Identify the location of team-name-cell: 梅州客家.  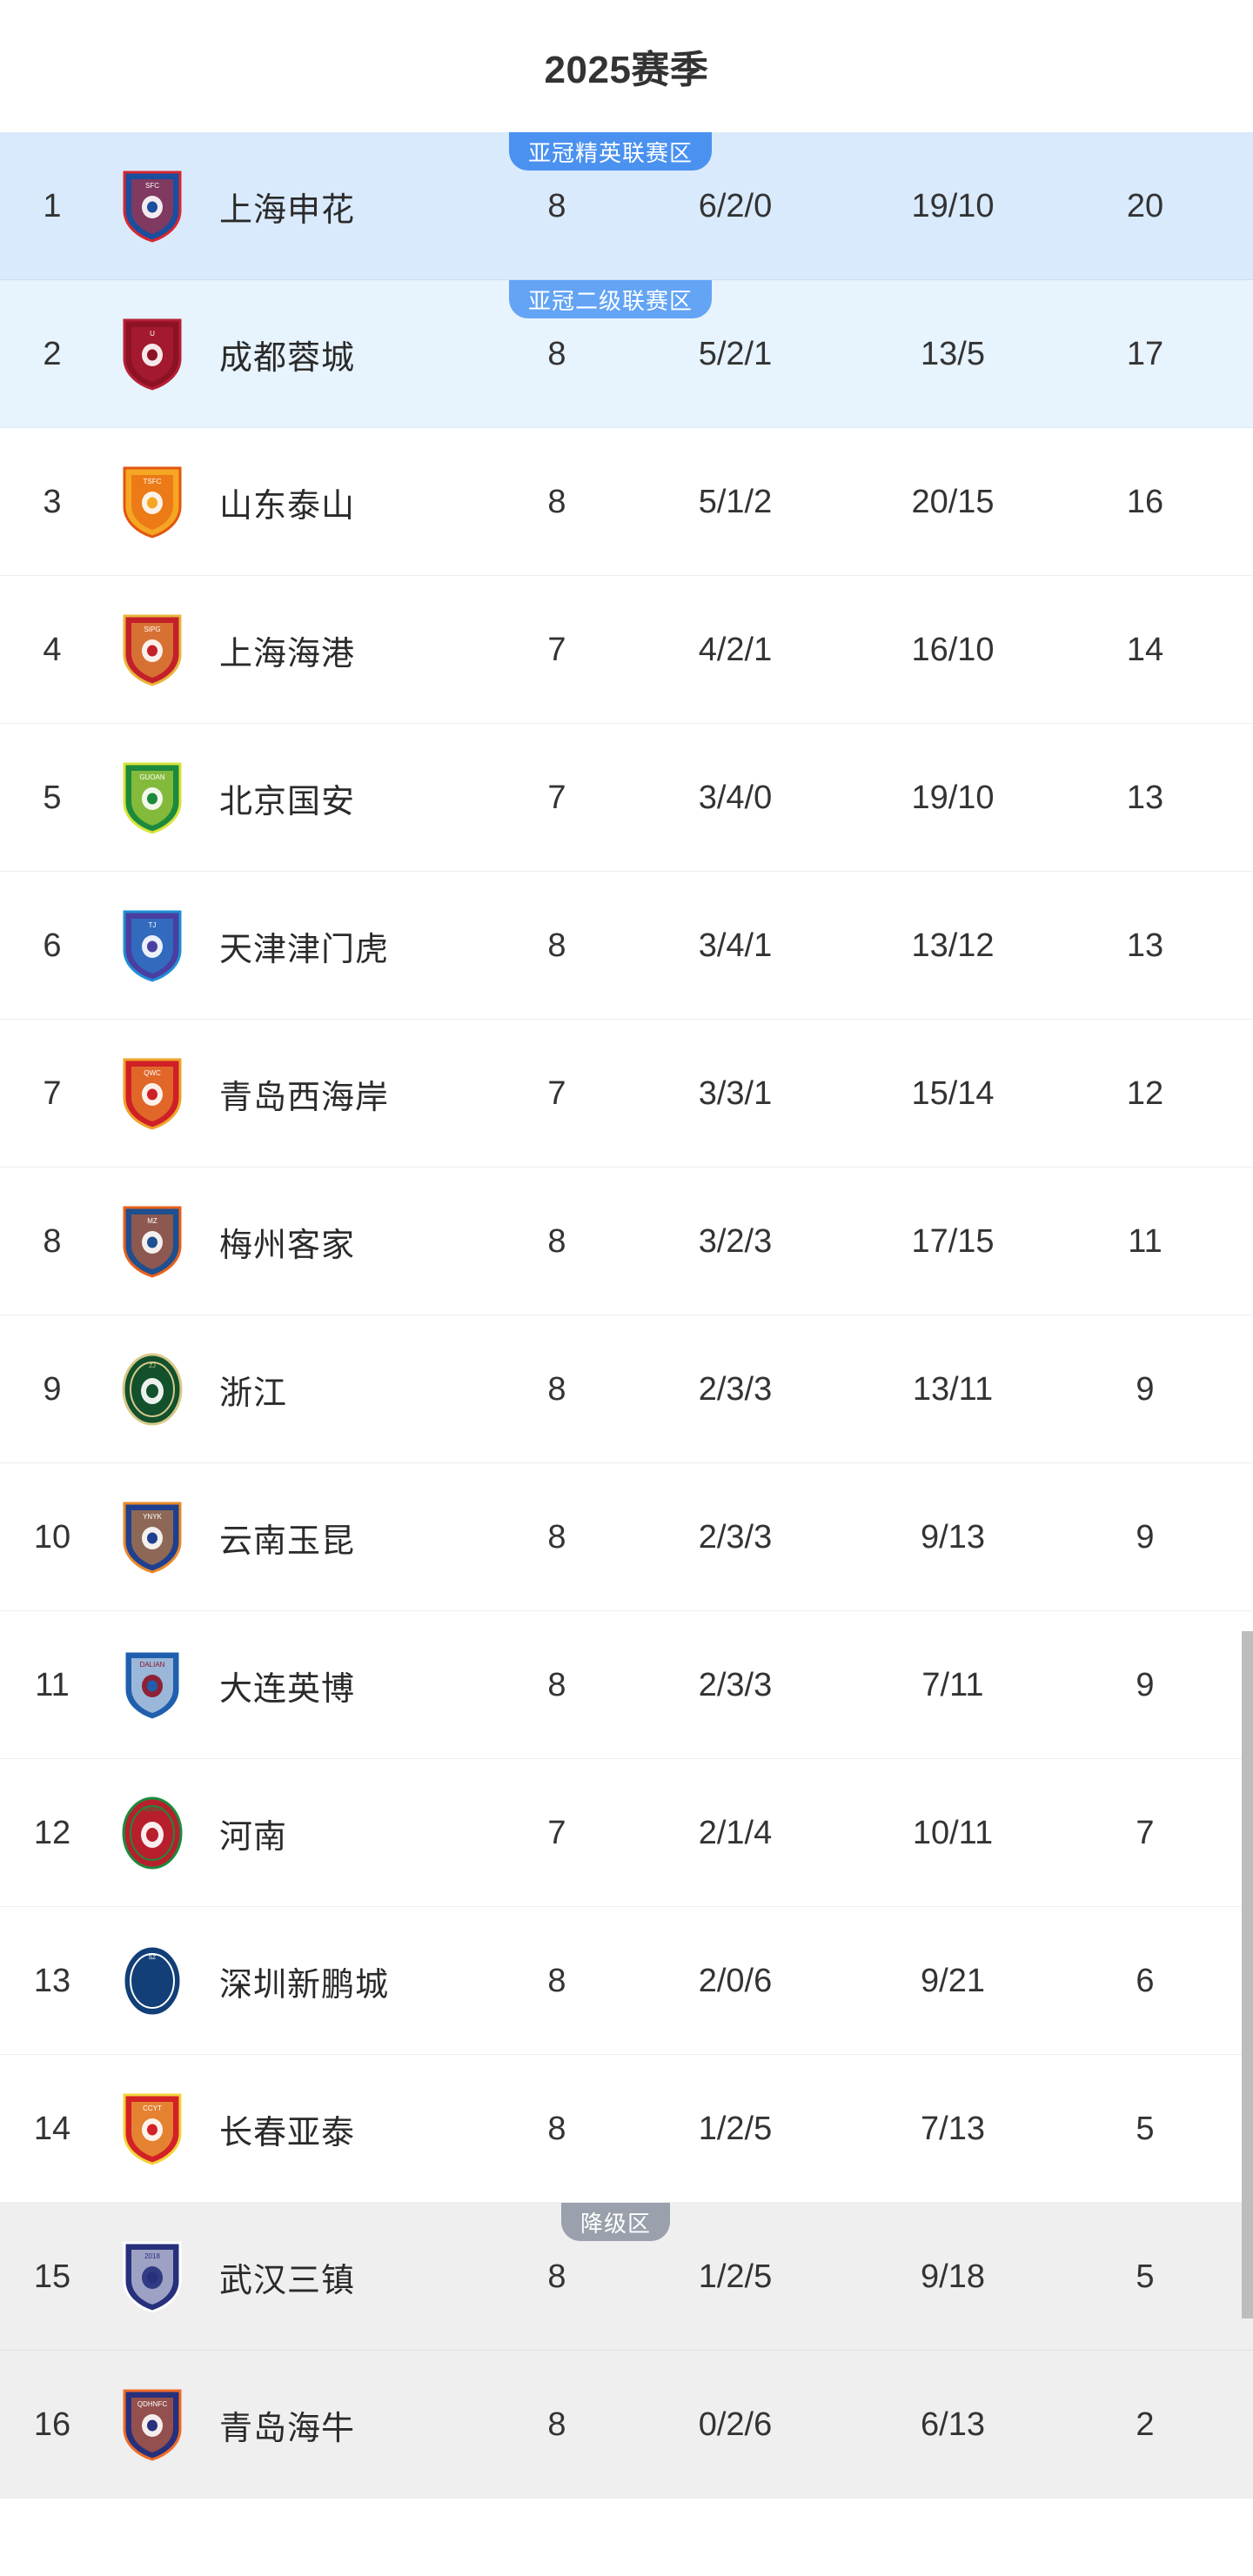
(287, 1245).